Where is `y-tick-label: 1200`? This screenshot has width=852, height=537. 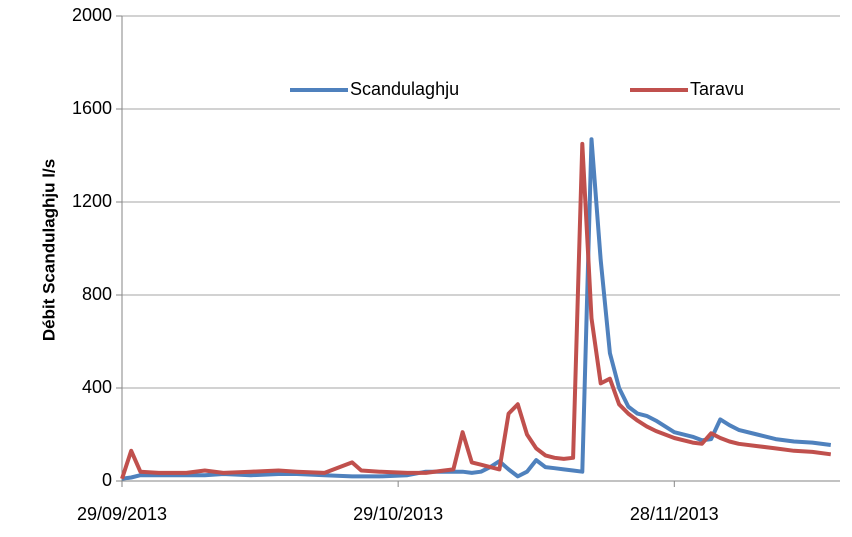
y-tick-label: 1200 is located at coordinates (92, 201).